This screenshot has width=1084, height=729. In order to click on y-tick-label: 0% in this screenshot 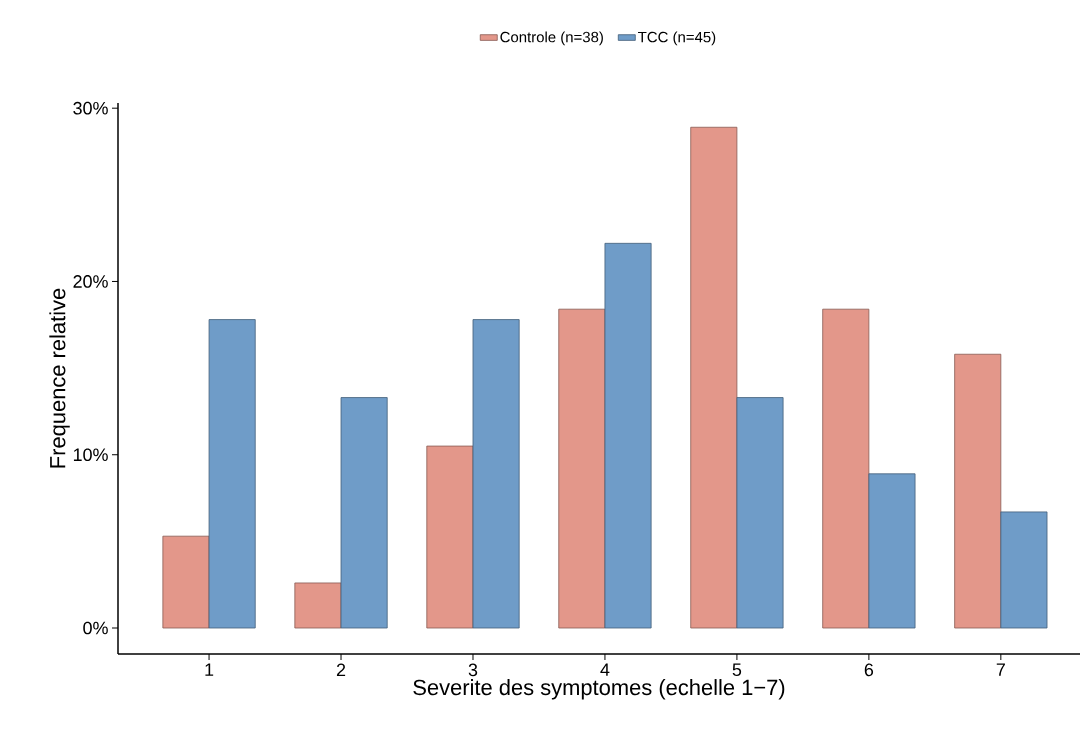, I will do `click(95, 628)`.